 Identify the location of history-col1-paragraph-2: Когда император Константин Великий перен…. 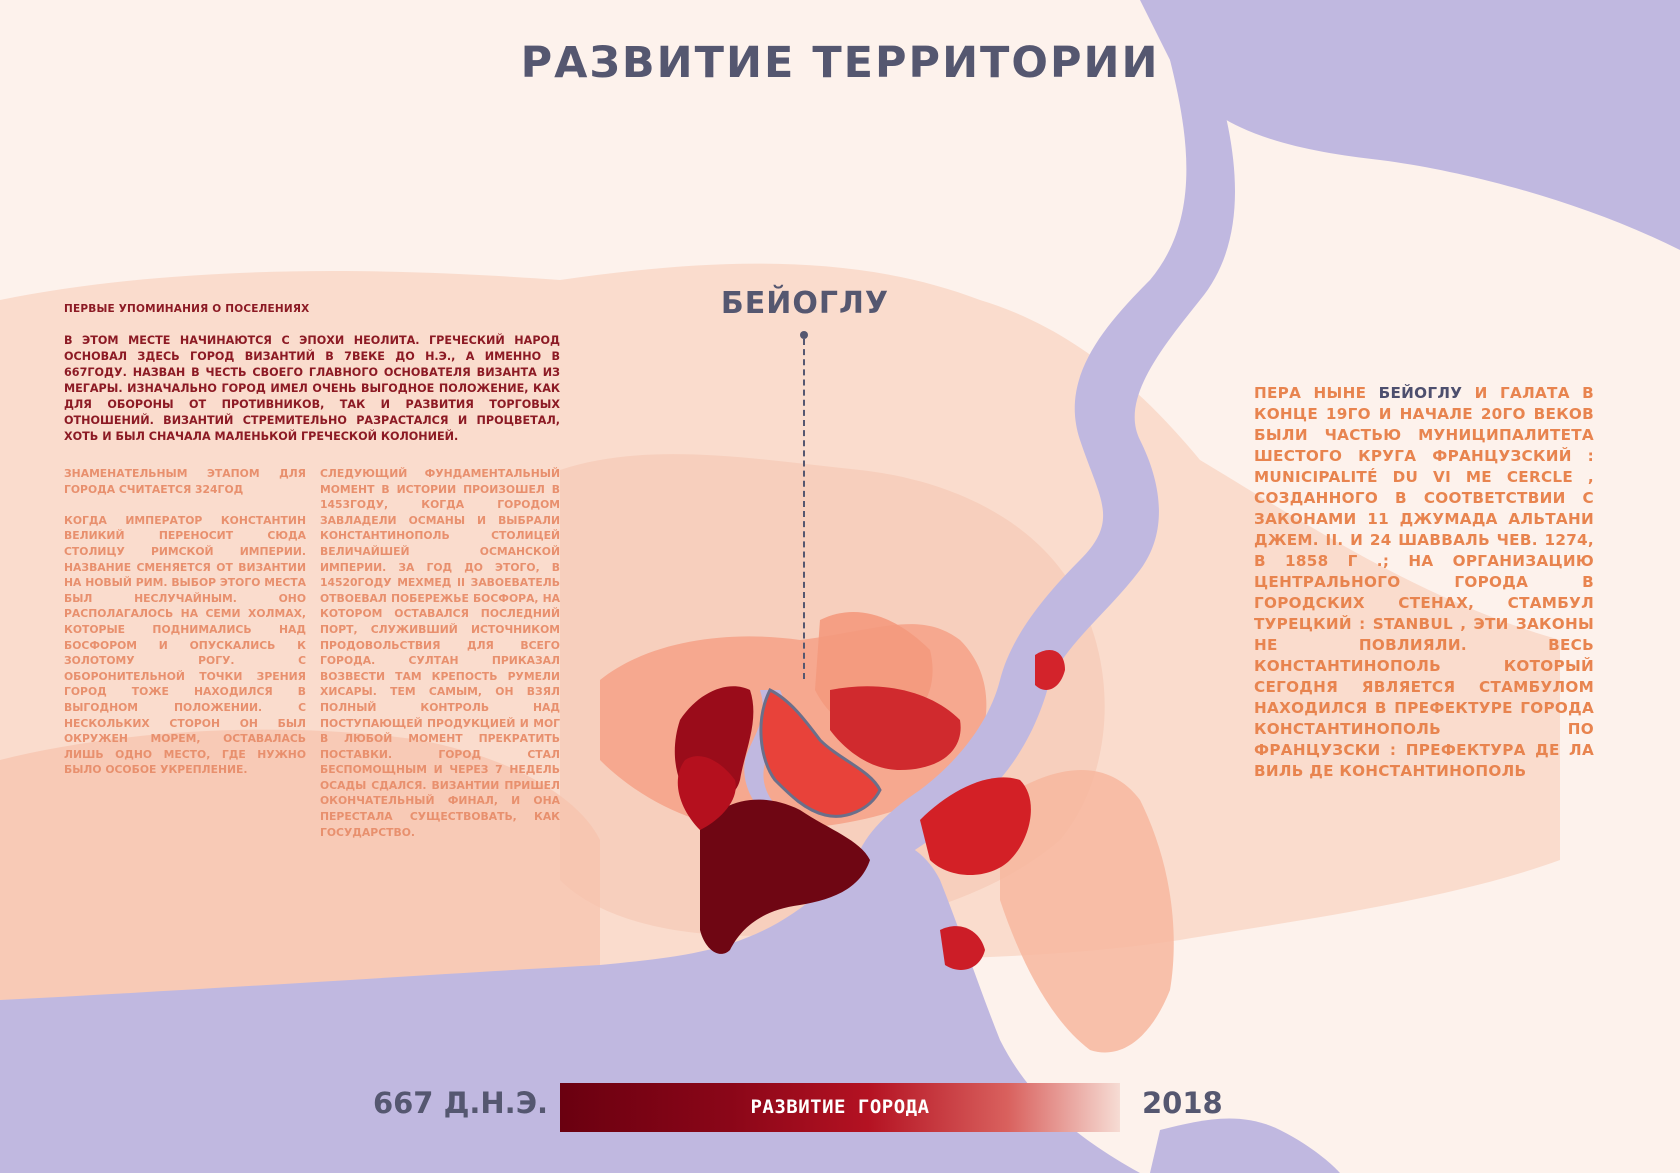
(185, 645).